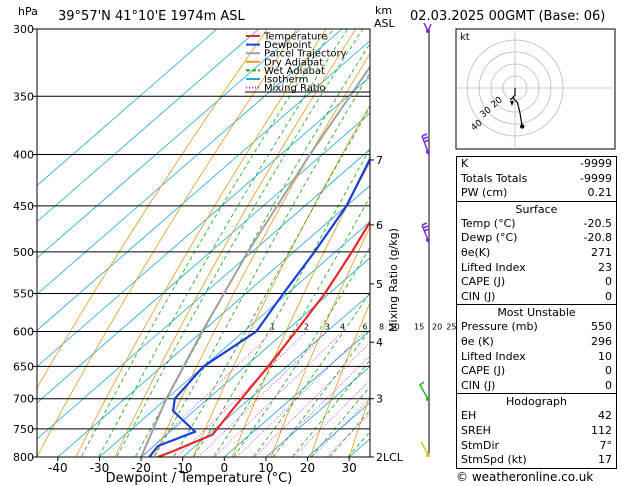 Image resolution: width=629 pixels, height=486 pixels. I want to click on hodograph-trace, so click(516, 107).